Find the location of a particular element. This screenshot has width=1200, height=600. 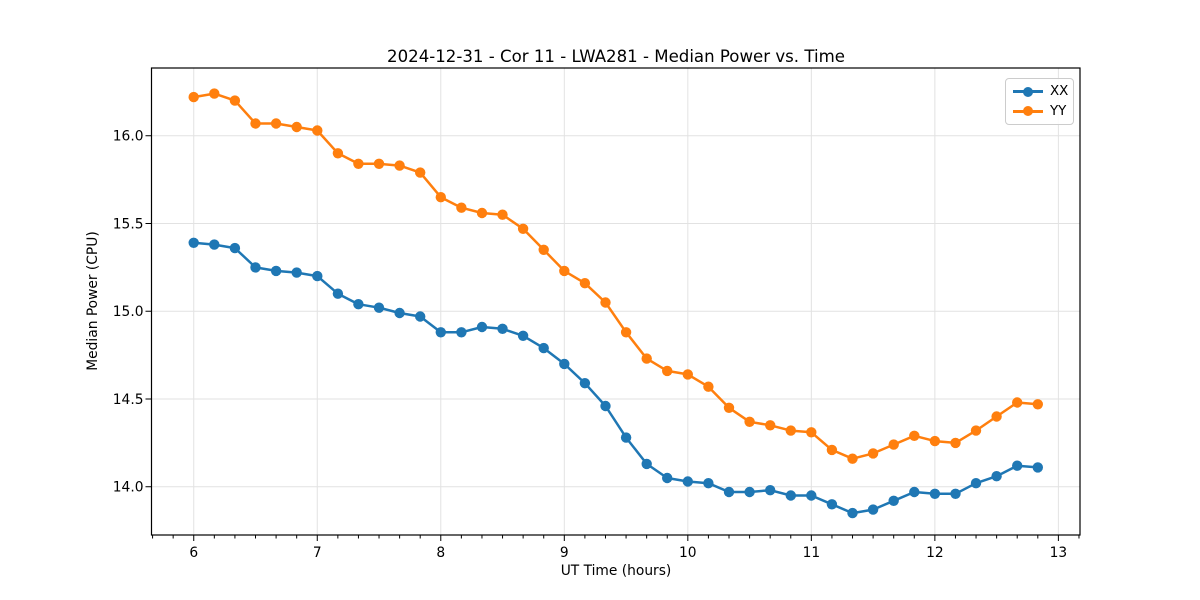

legend-label-yy: YY is located at coordinates (1058, 111).